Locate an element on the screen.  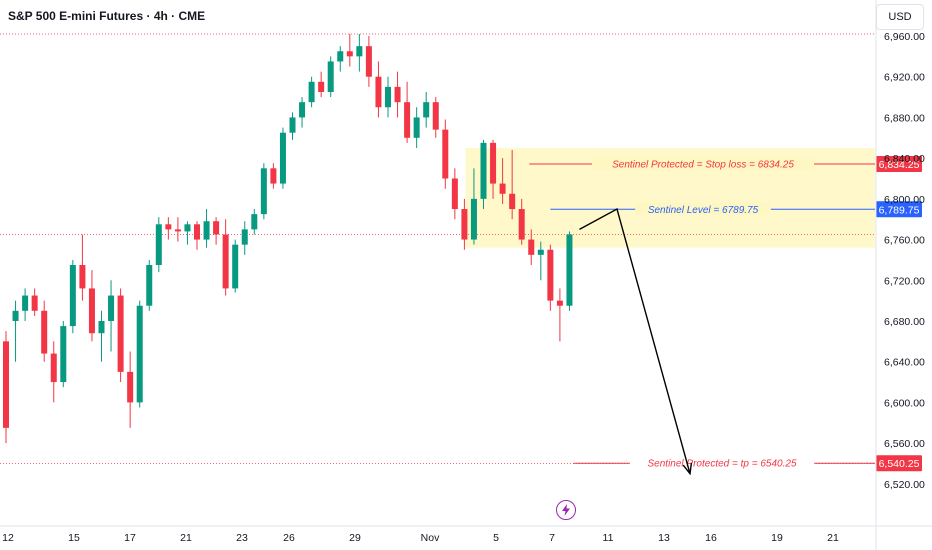
x-tick-label: 21 is located at coordinates (186, 538).